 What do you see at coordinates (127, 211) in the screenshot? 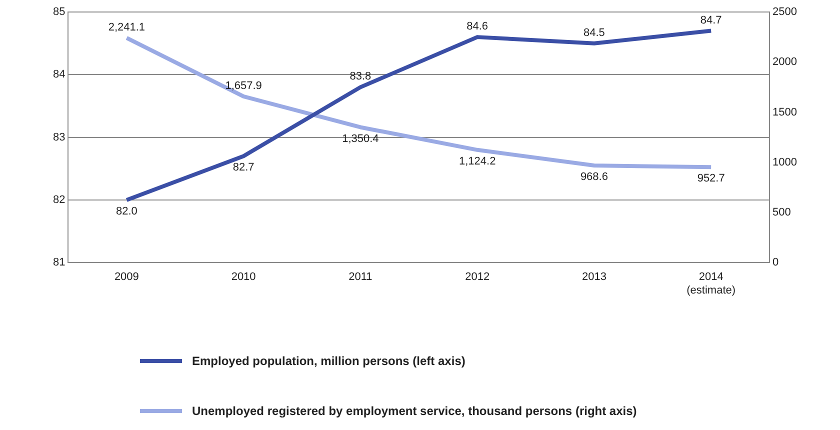
I see `data-label: 82.0` at bounding box center [127, 211].